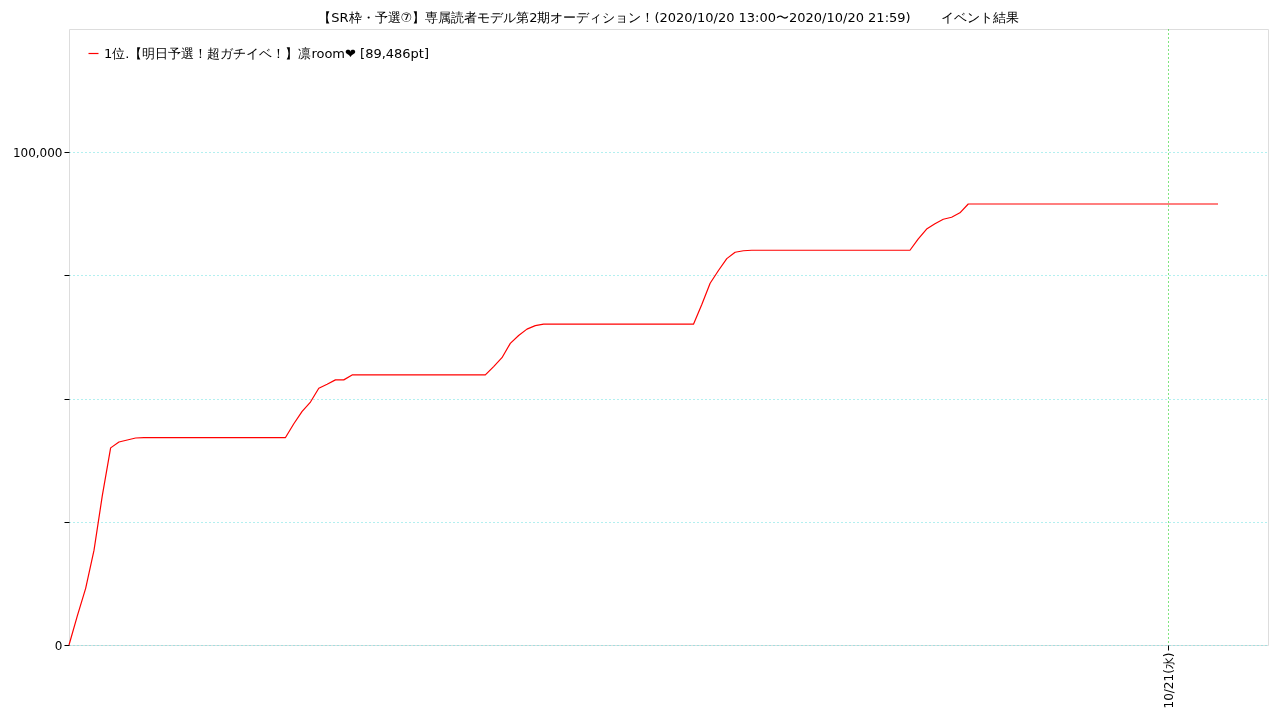  I want to click on y-tick-label: 100,000, so click(37, 152).